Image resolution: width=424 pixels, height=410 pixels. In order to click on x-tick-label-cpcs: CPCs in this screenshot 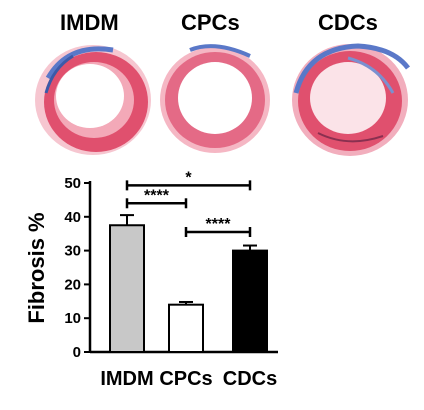, I will do `click(185, 379)`.